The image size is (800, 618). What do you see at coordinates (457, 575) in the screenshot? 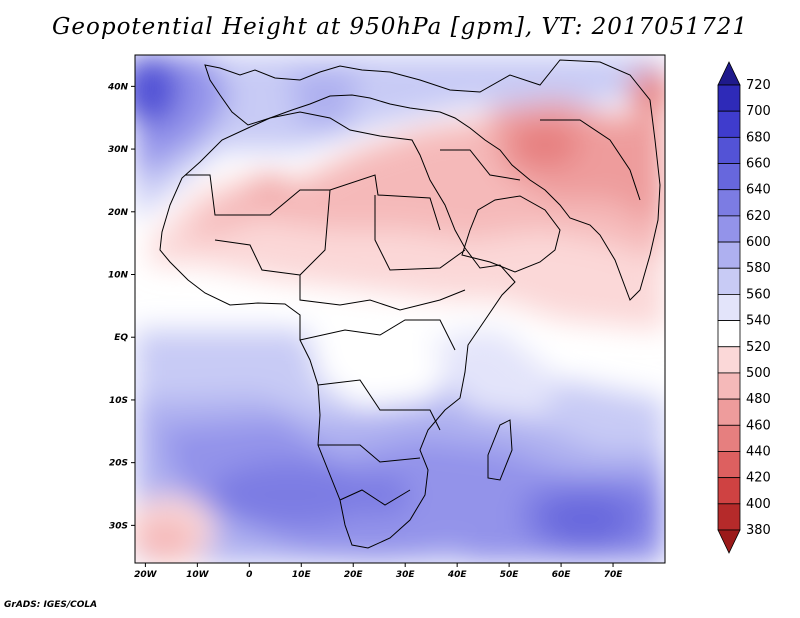
I see `lon-label: 40E` at bounding box center [457, 575].